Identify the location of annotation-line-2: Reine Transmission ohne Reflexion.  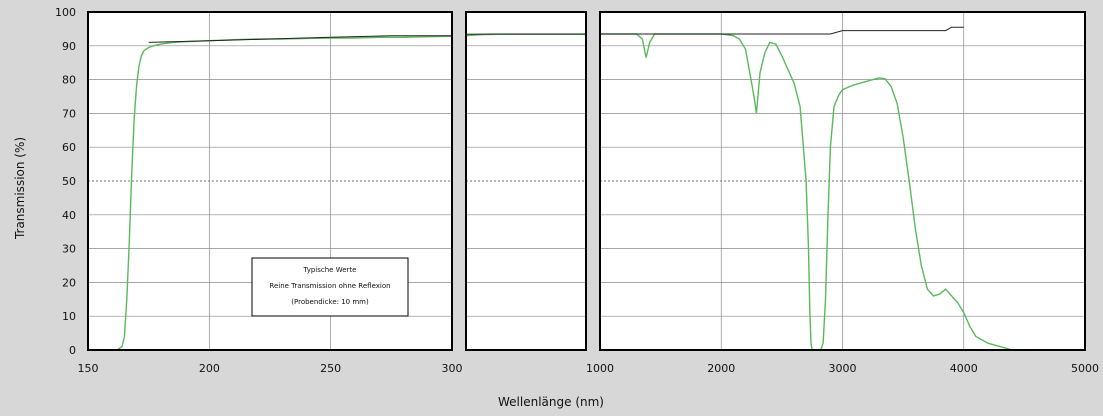
(329, 286).